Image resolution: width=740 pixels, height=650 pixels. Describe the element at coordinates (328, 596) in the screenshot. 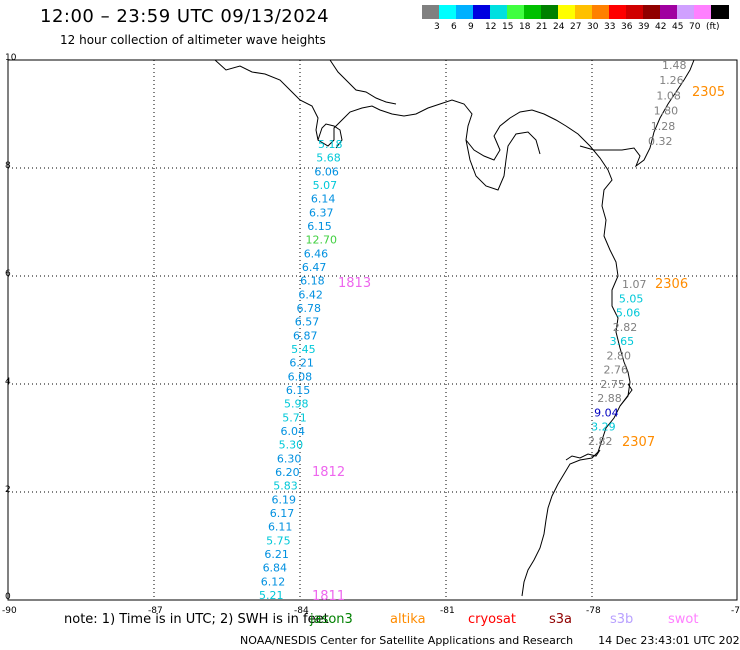

I see `pass-label: 1811` at that location.